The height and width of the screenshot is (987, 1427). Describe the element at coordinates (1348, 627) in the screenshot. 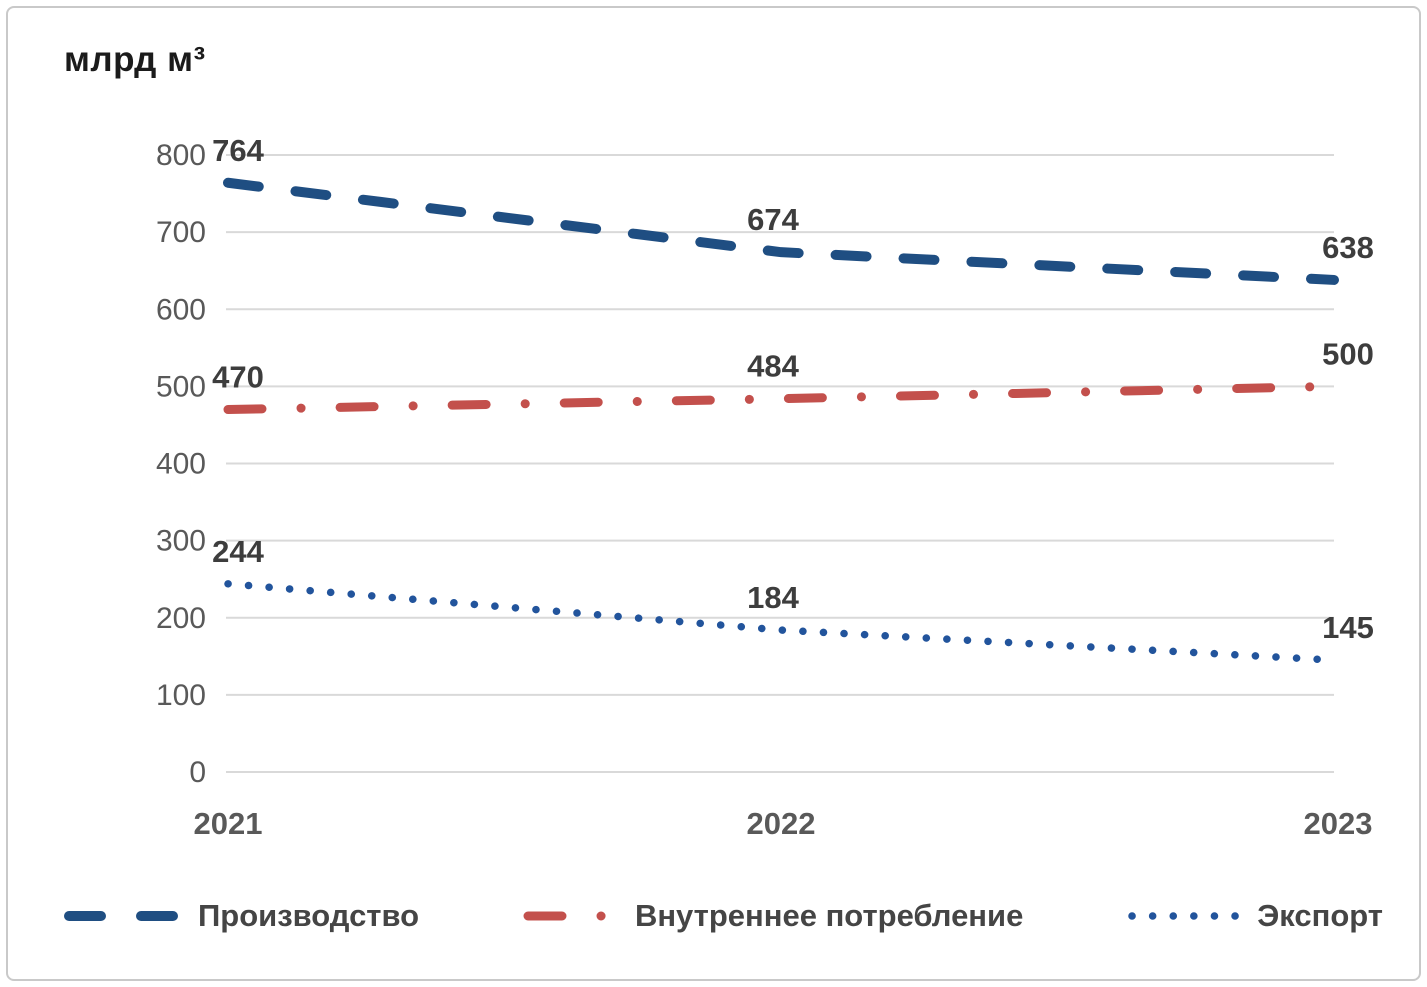

I see `data-label-series2-2023: 145` at that location.